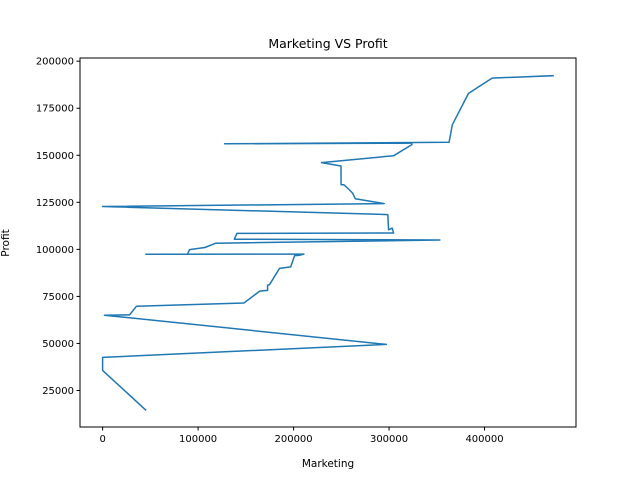 Image resolution: width=640 pixels, height=480 pixels. Describe the element at coordinates (58, 344) in the screenshot. I see `y-tick-label: 50000` at that location.